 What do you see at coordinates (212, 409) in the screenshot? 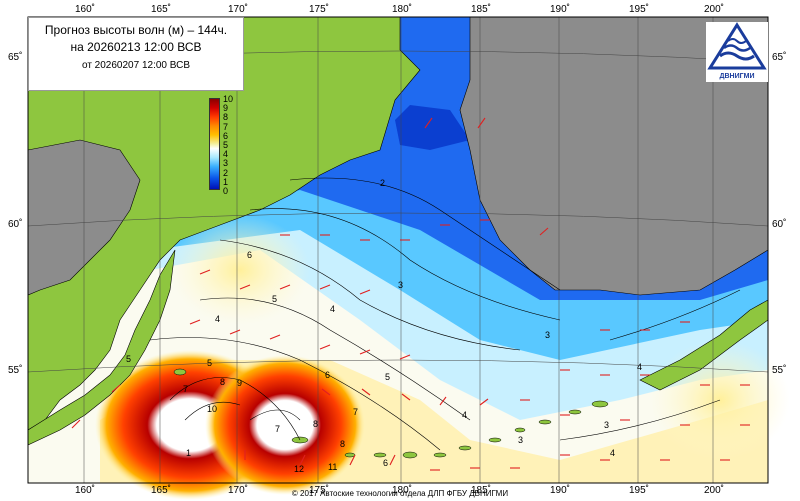
I see `contour-label: 10` at bounding box center [212, 409].